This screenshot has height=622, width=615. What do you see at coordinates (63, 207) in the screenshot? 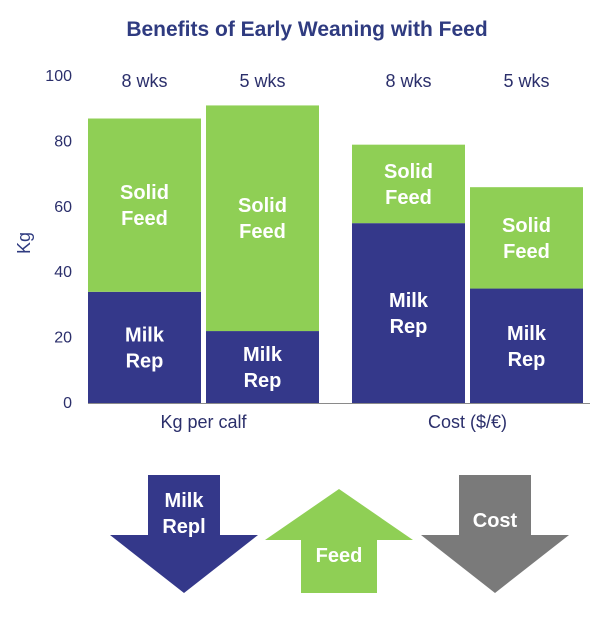
I see `y-tick-label: 60` at bounding box center [63, 207].